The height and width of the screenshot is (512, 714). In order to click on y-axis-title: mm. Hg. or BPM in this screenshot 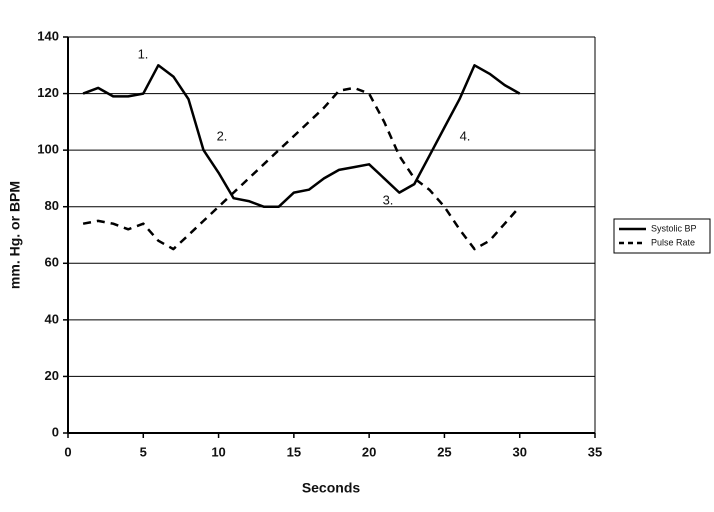, I will do `click(15, 235)`.